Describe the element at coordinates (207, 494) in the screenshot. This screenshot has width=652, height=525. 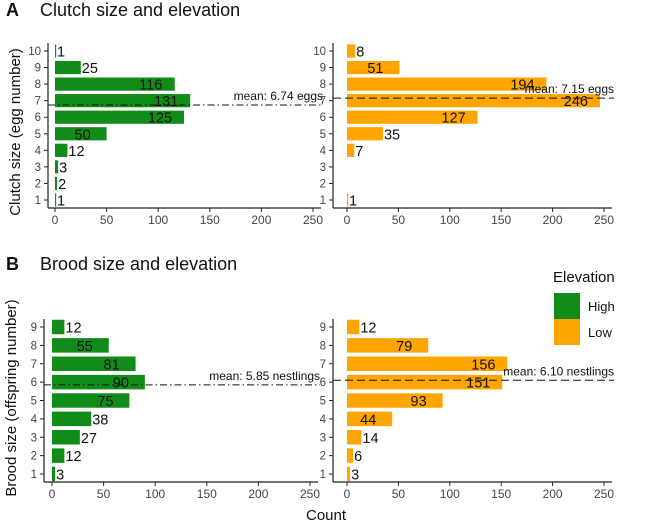
I see `panel-b-high-x-tick-label: 150` at that location.